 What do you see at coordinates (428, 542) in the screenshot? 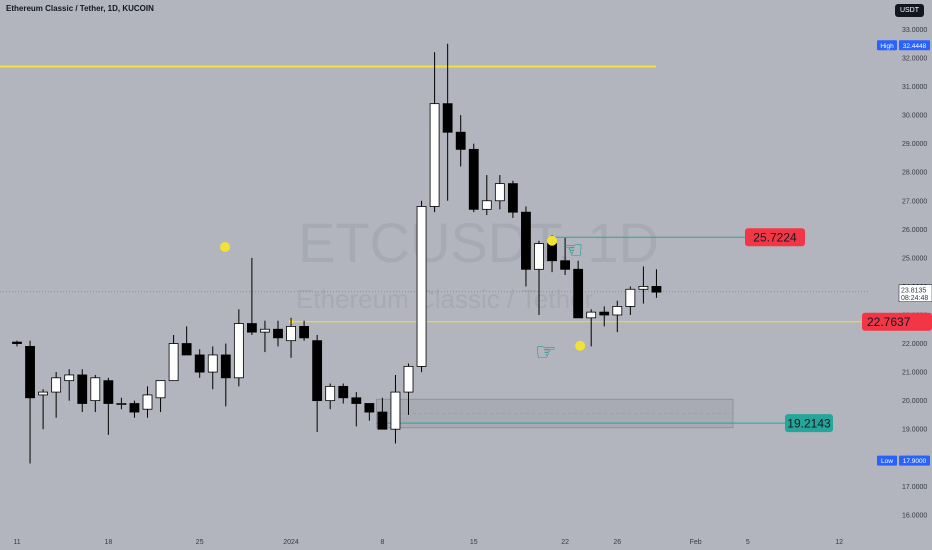
I see `time-axis: 11 18 25 2024 8 15 22 26 Feb 5 12` at bounding box center [428, 542].